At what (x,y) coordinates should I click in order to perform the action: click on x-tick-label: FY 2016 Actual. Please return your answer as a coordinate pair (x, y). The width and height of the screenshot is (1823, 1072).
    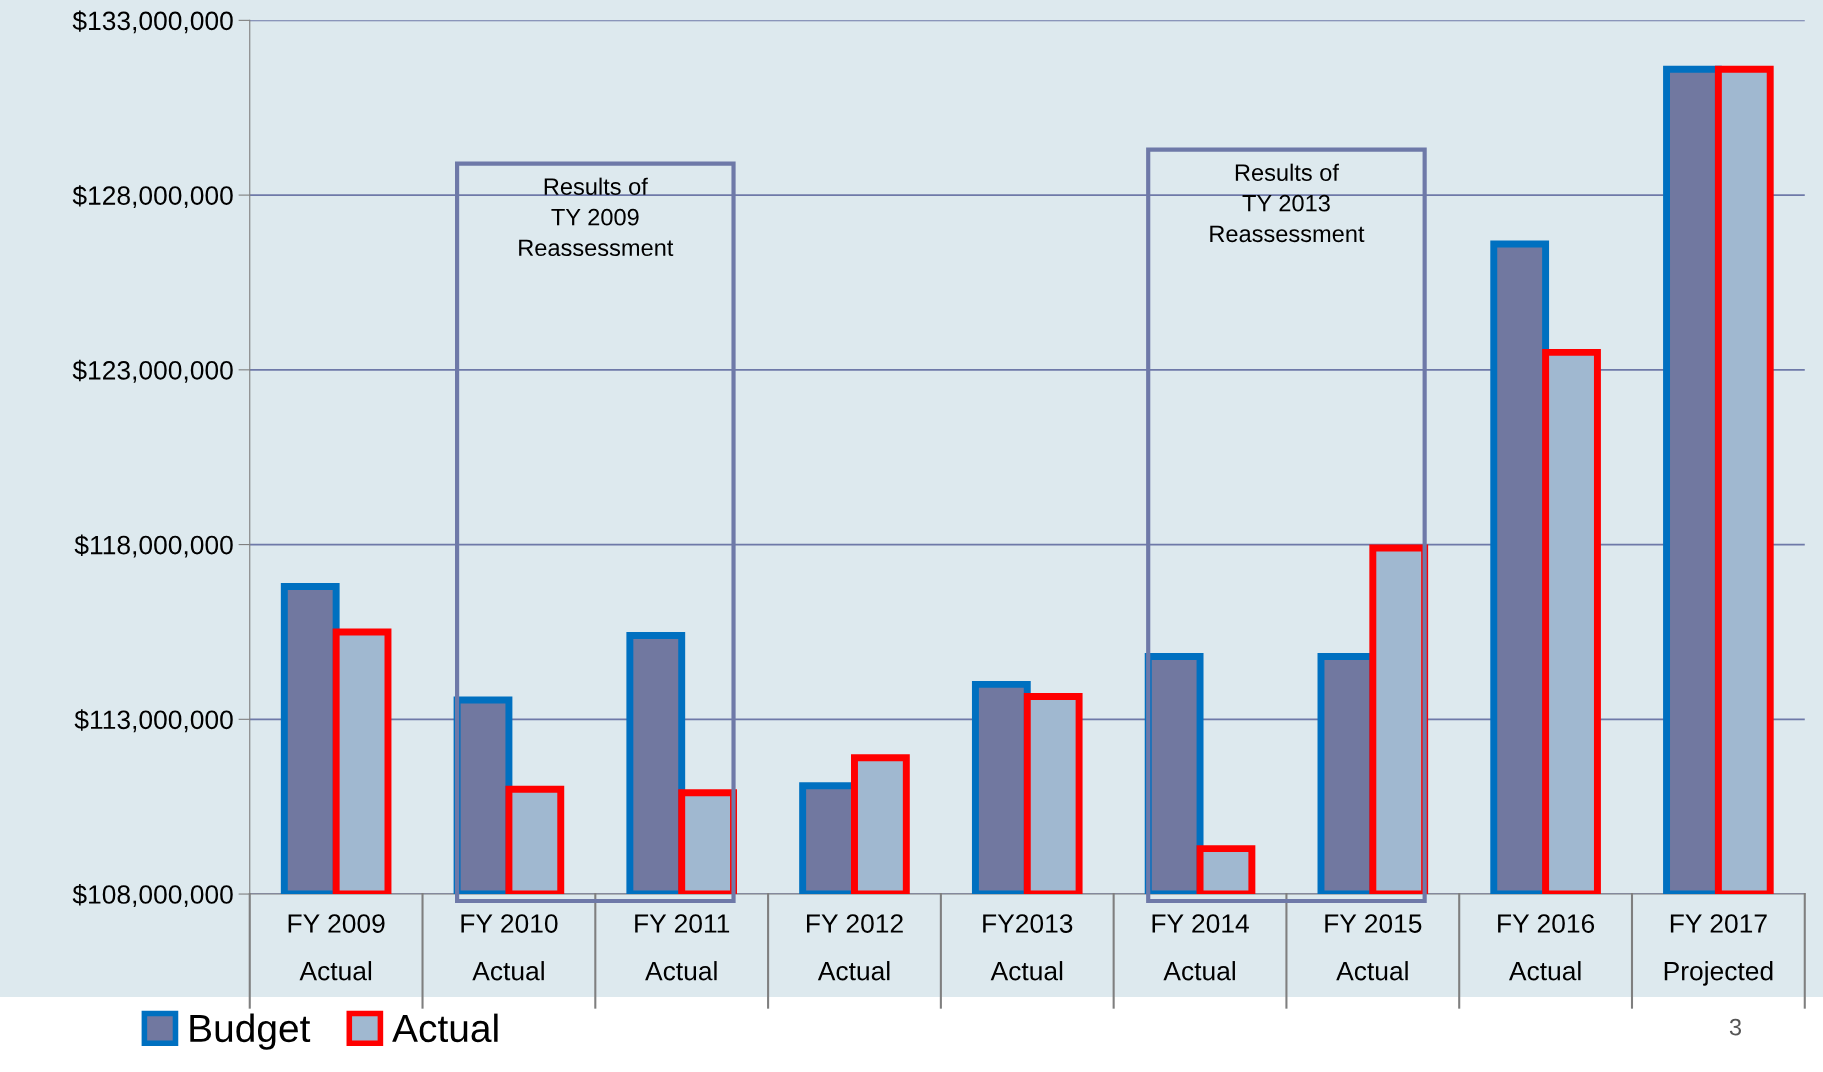
    Looking at the image, I should click on (1546, 947).